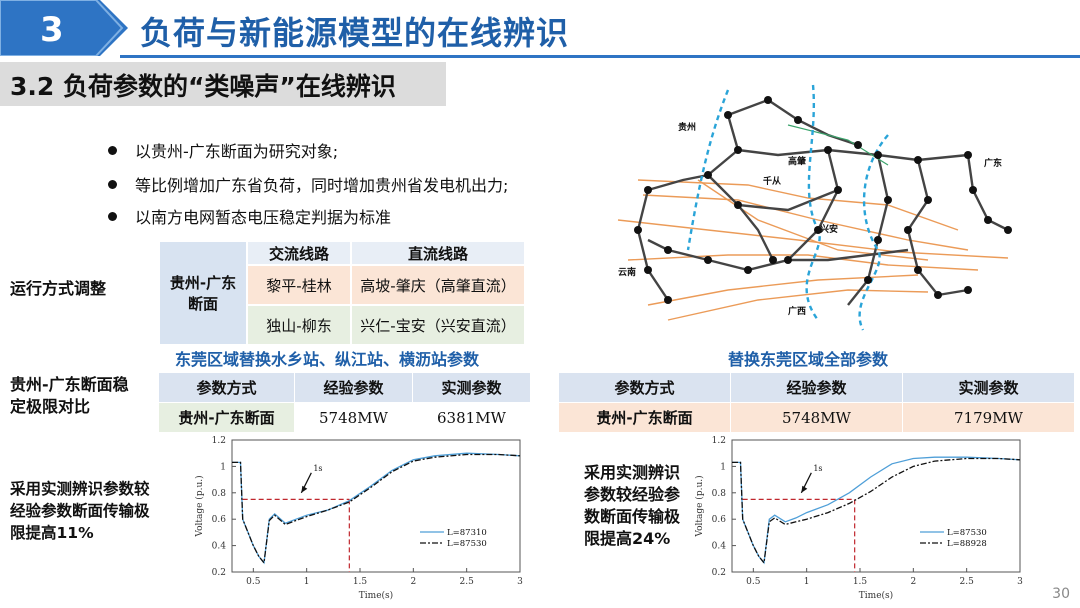  What do you see at coordinates (797, 311) in the screenshot?
I see `map-region-label: 广西` at bounding box center [797, 311].